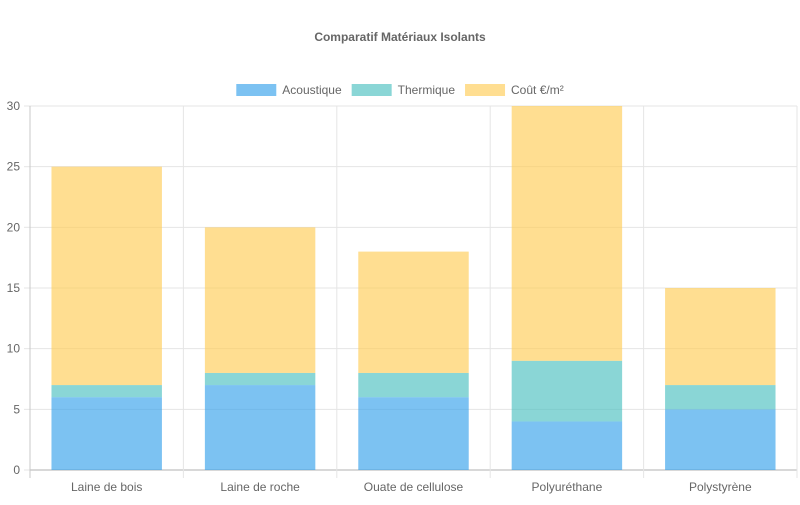  What do you see at coordinates (14, 167) in the screenshot?
I see `y-tick-label: 25` at bounding box center [14, 167].